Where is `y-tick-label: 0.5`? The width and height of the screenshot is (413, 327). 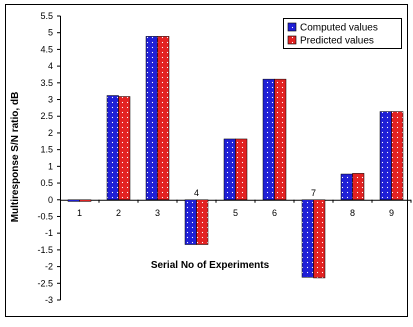
y-tick-label: 0.5 is located at coordinates (46, 183).